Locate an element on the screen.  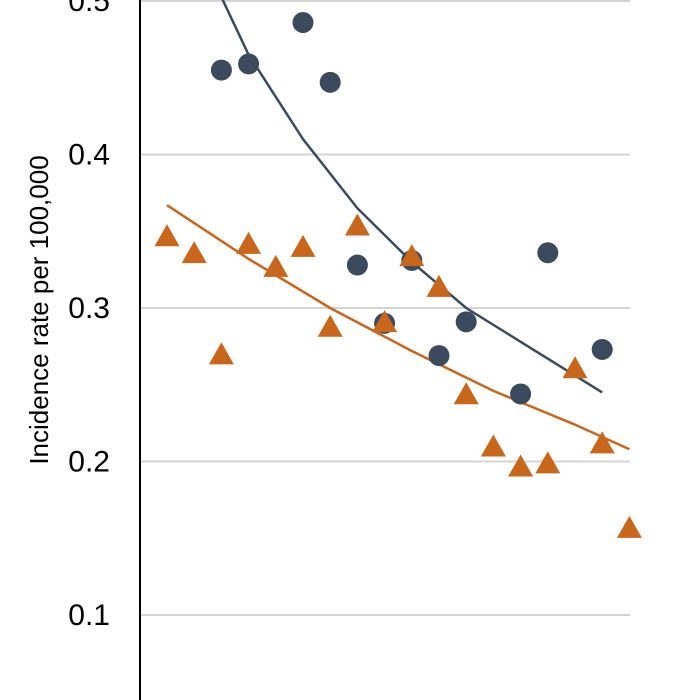
y-tick-label: 0.2 is located at coordinates (89, 462).